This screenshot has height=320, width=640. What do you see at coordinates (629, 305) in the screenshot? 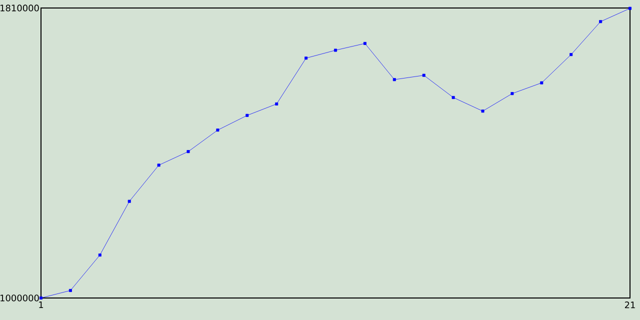
I see `x-tick-label: 21` at bounding box center [629, 305].